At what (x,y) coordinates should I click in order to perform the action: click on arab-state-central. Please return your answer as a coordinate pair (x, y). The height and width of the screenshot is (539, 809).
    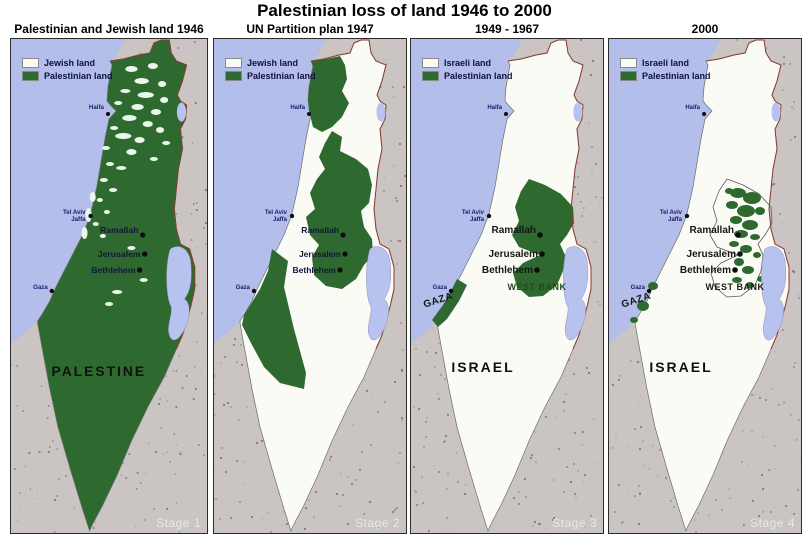
    Looking at the image, I should click on (339, 210).